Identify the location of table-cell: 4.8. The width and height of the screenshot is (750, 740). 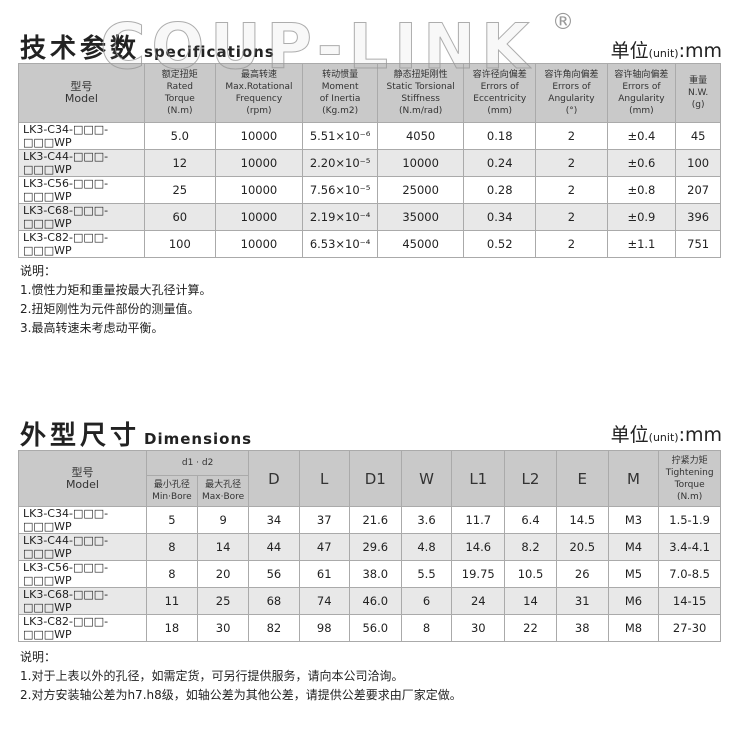
(426, 547).